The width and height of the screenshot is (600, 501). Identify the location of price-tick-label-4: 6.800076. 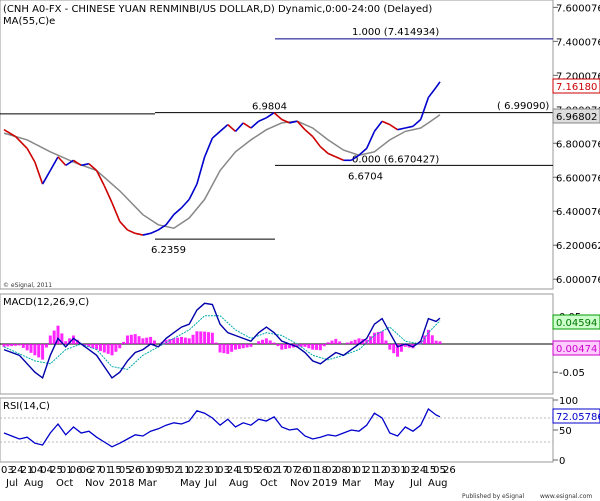
(578, 144).